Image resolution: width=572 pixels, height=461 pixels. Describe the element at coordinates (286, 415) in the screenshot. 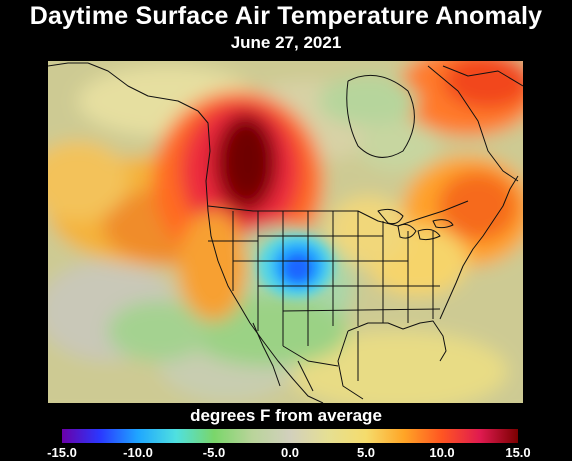

I see `legend-label: degrees F from average` at that location.